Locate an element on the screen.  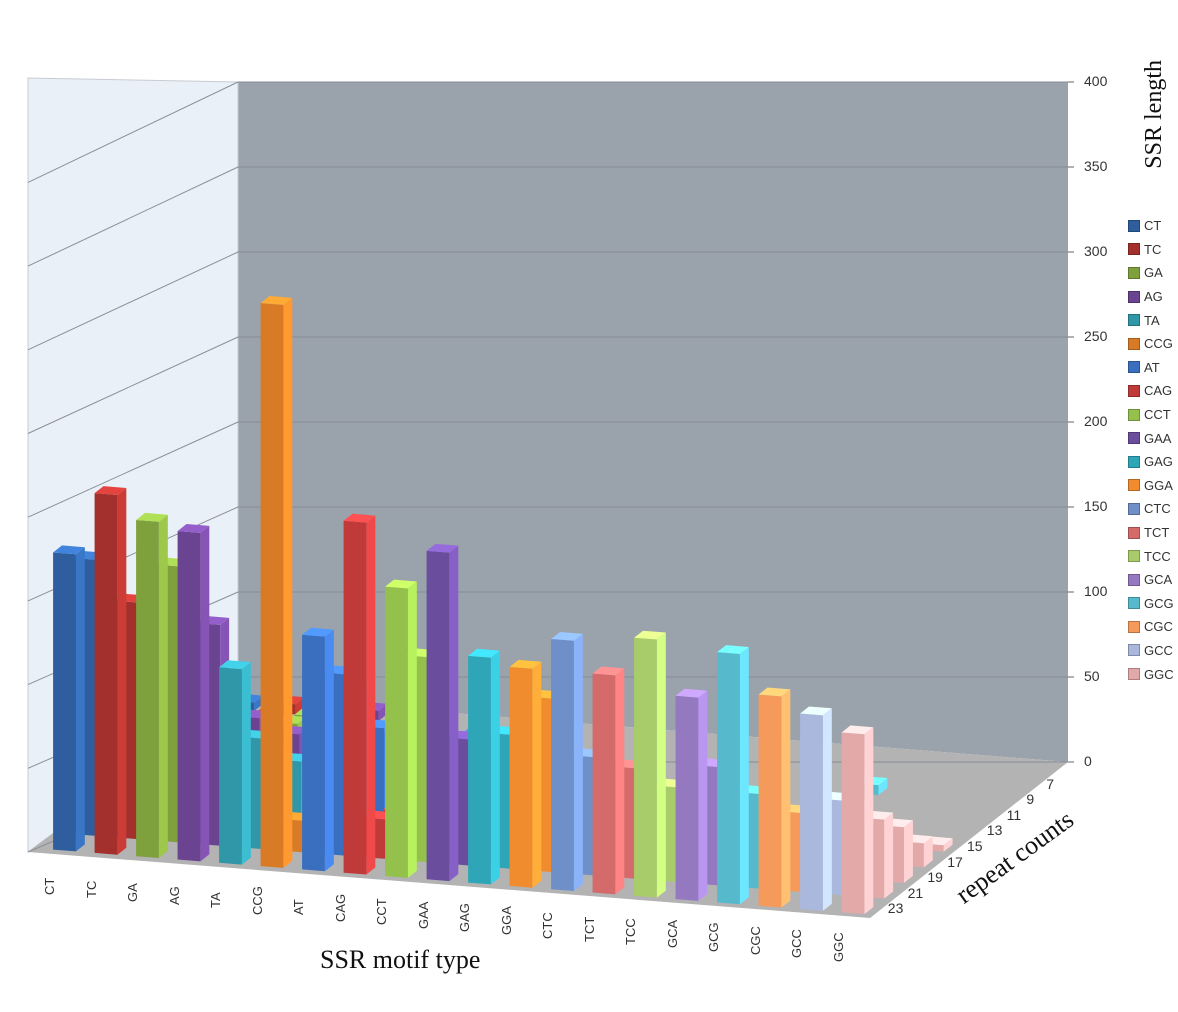
x-tick-label: CCG is located at coordinates (257, 901).